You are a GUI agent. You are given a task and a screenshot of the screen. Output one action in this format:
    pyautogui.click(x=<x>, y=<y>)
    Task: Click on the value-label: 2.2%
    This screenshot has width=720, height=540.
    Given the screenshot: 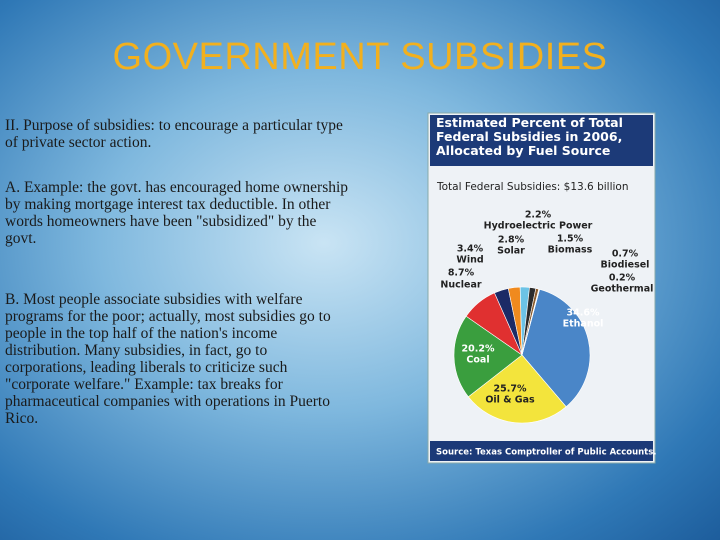 What is the action you would take?
    pyautogui.click(x=538, y=215)
    